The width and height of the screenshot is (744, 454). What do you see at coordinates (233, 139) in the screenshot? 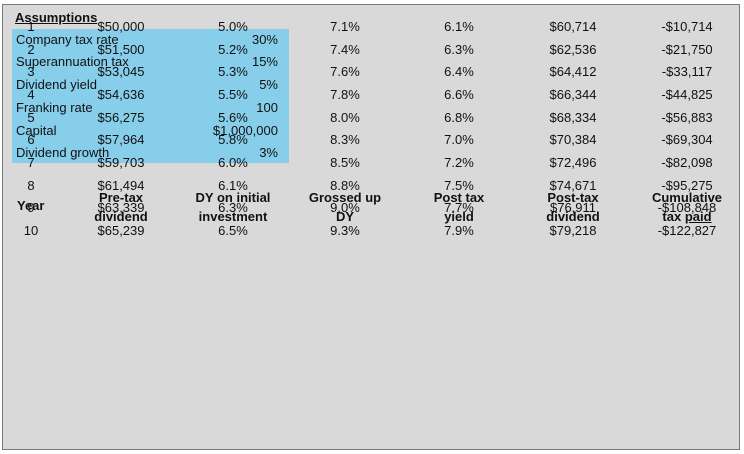
I see `dy-initial-cell: 5.8%` at bounding box center [233, 139].